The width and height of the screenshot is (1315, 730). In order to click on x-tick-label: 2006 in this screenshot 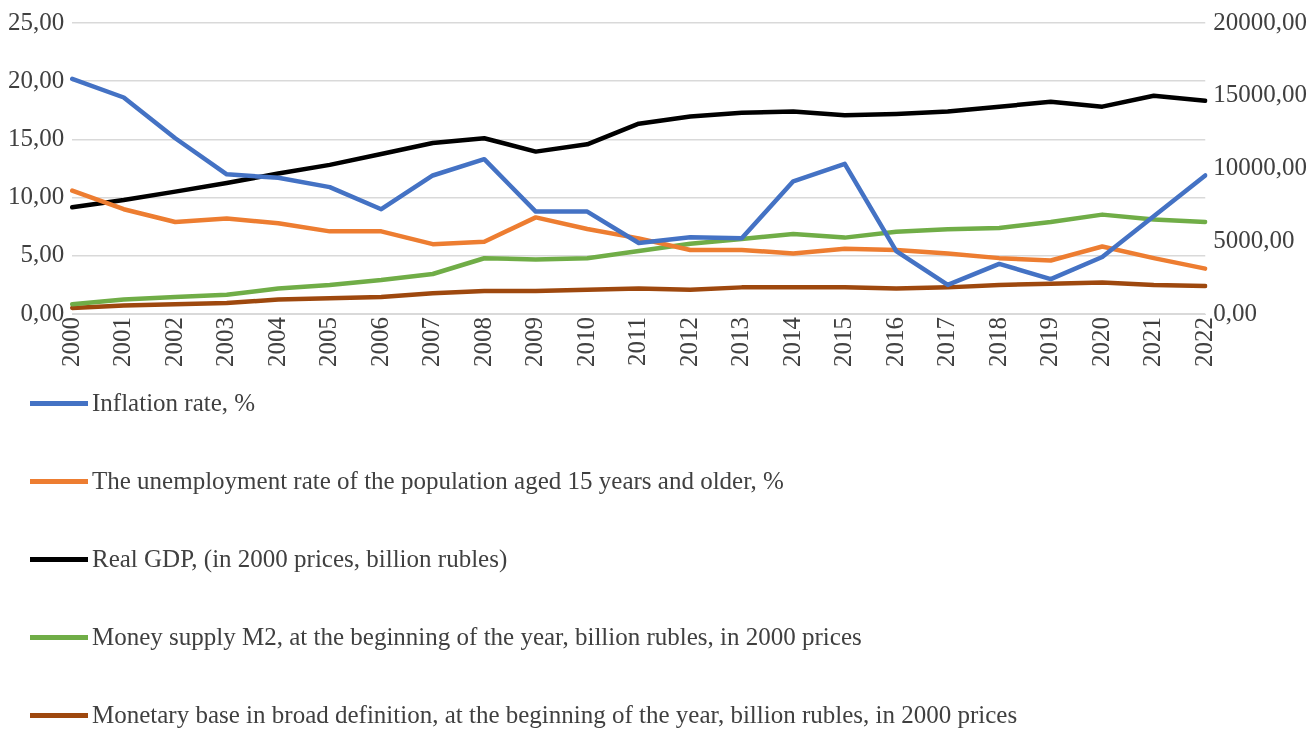, I will do `click(379, 342)`.